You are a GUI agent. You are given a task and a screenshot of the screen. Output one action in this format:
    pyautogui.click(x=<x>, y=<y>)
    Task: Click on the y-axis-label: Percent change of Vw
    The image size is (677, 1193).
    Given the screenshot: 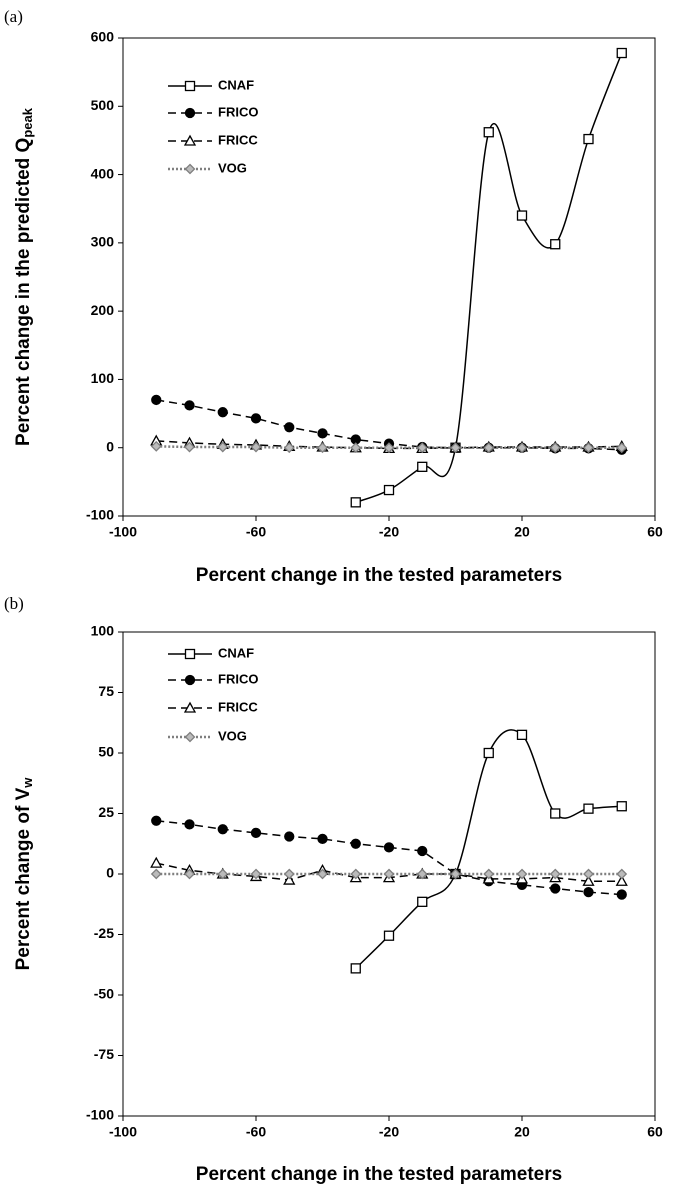 What is the action you would take?
    pyautogui.click(x=24, y=874)
    